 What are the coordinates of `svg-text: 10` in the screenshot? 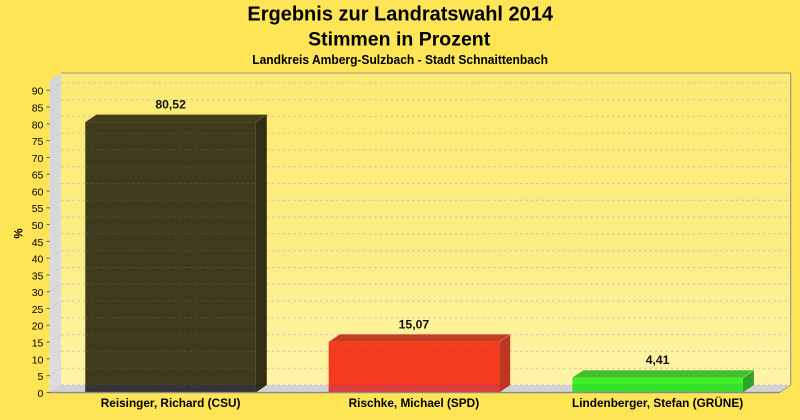 It's located at (38, 360).